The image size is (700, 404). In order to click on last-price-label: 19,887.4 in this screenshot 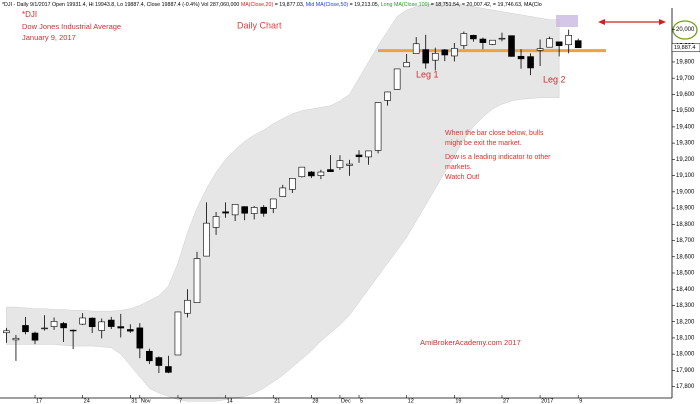, I will do `click(684, 48)`.